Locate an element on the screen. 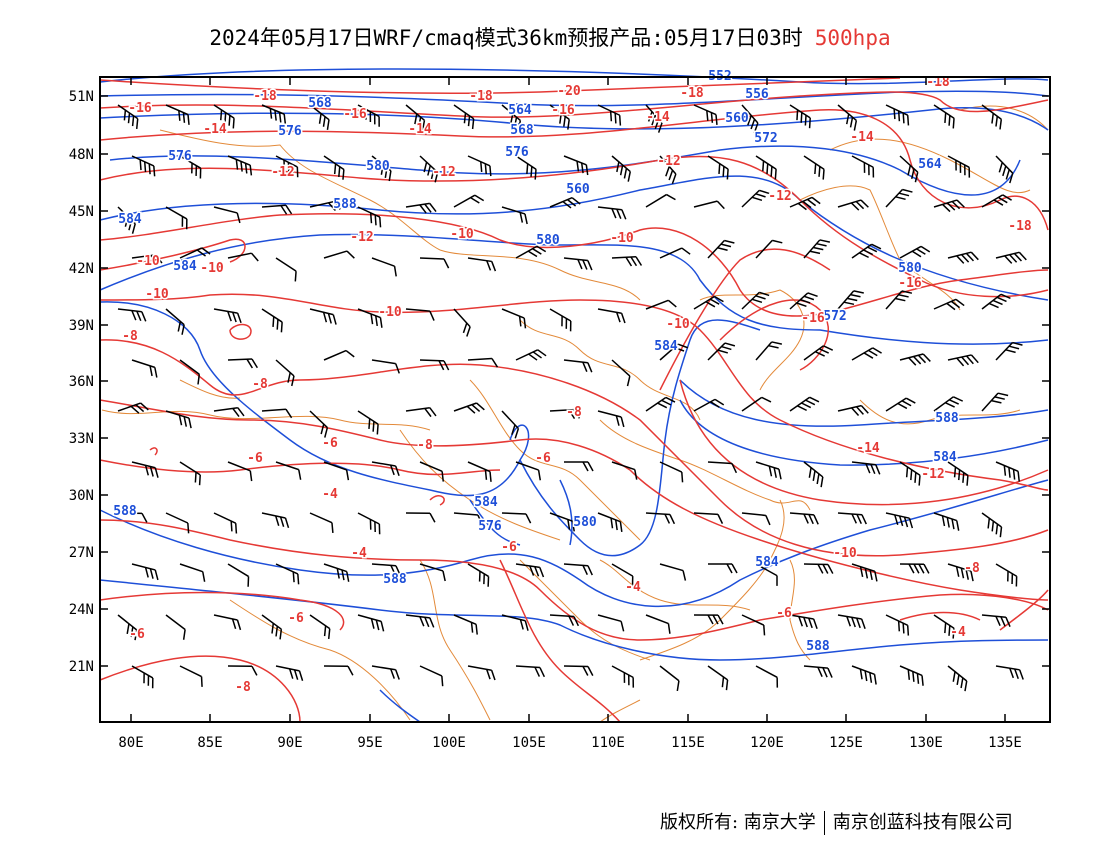 Image resolution: width=1100 pixels, height=850 pixels. lon-label: 100E is located at coordinates (449, 743).